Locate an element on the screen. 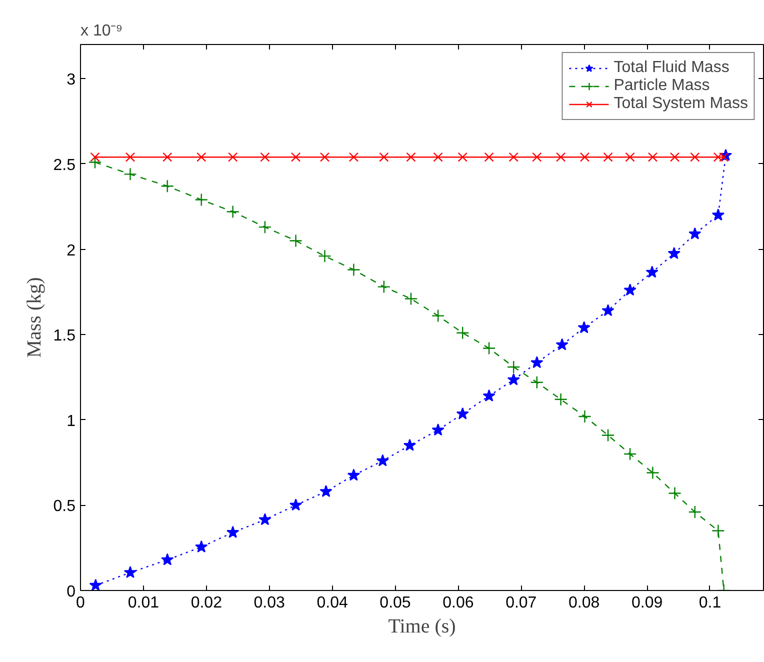 The image size is (764, 662). text: x 10⁻⁹ is located at coordinates (101, 31).